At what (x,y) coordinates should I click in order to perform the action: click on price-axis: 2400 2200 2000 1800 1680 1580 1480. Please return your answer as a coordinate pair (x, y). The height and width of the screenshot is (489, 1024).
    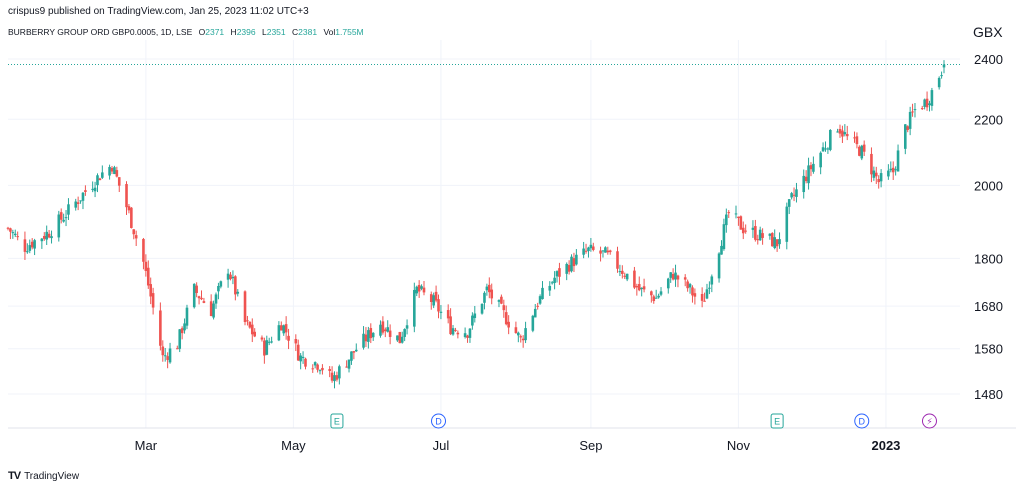
    Looking at the image, I should click on (988, 227).